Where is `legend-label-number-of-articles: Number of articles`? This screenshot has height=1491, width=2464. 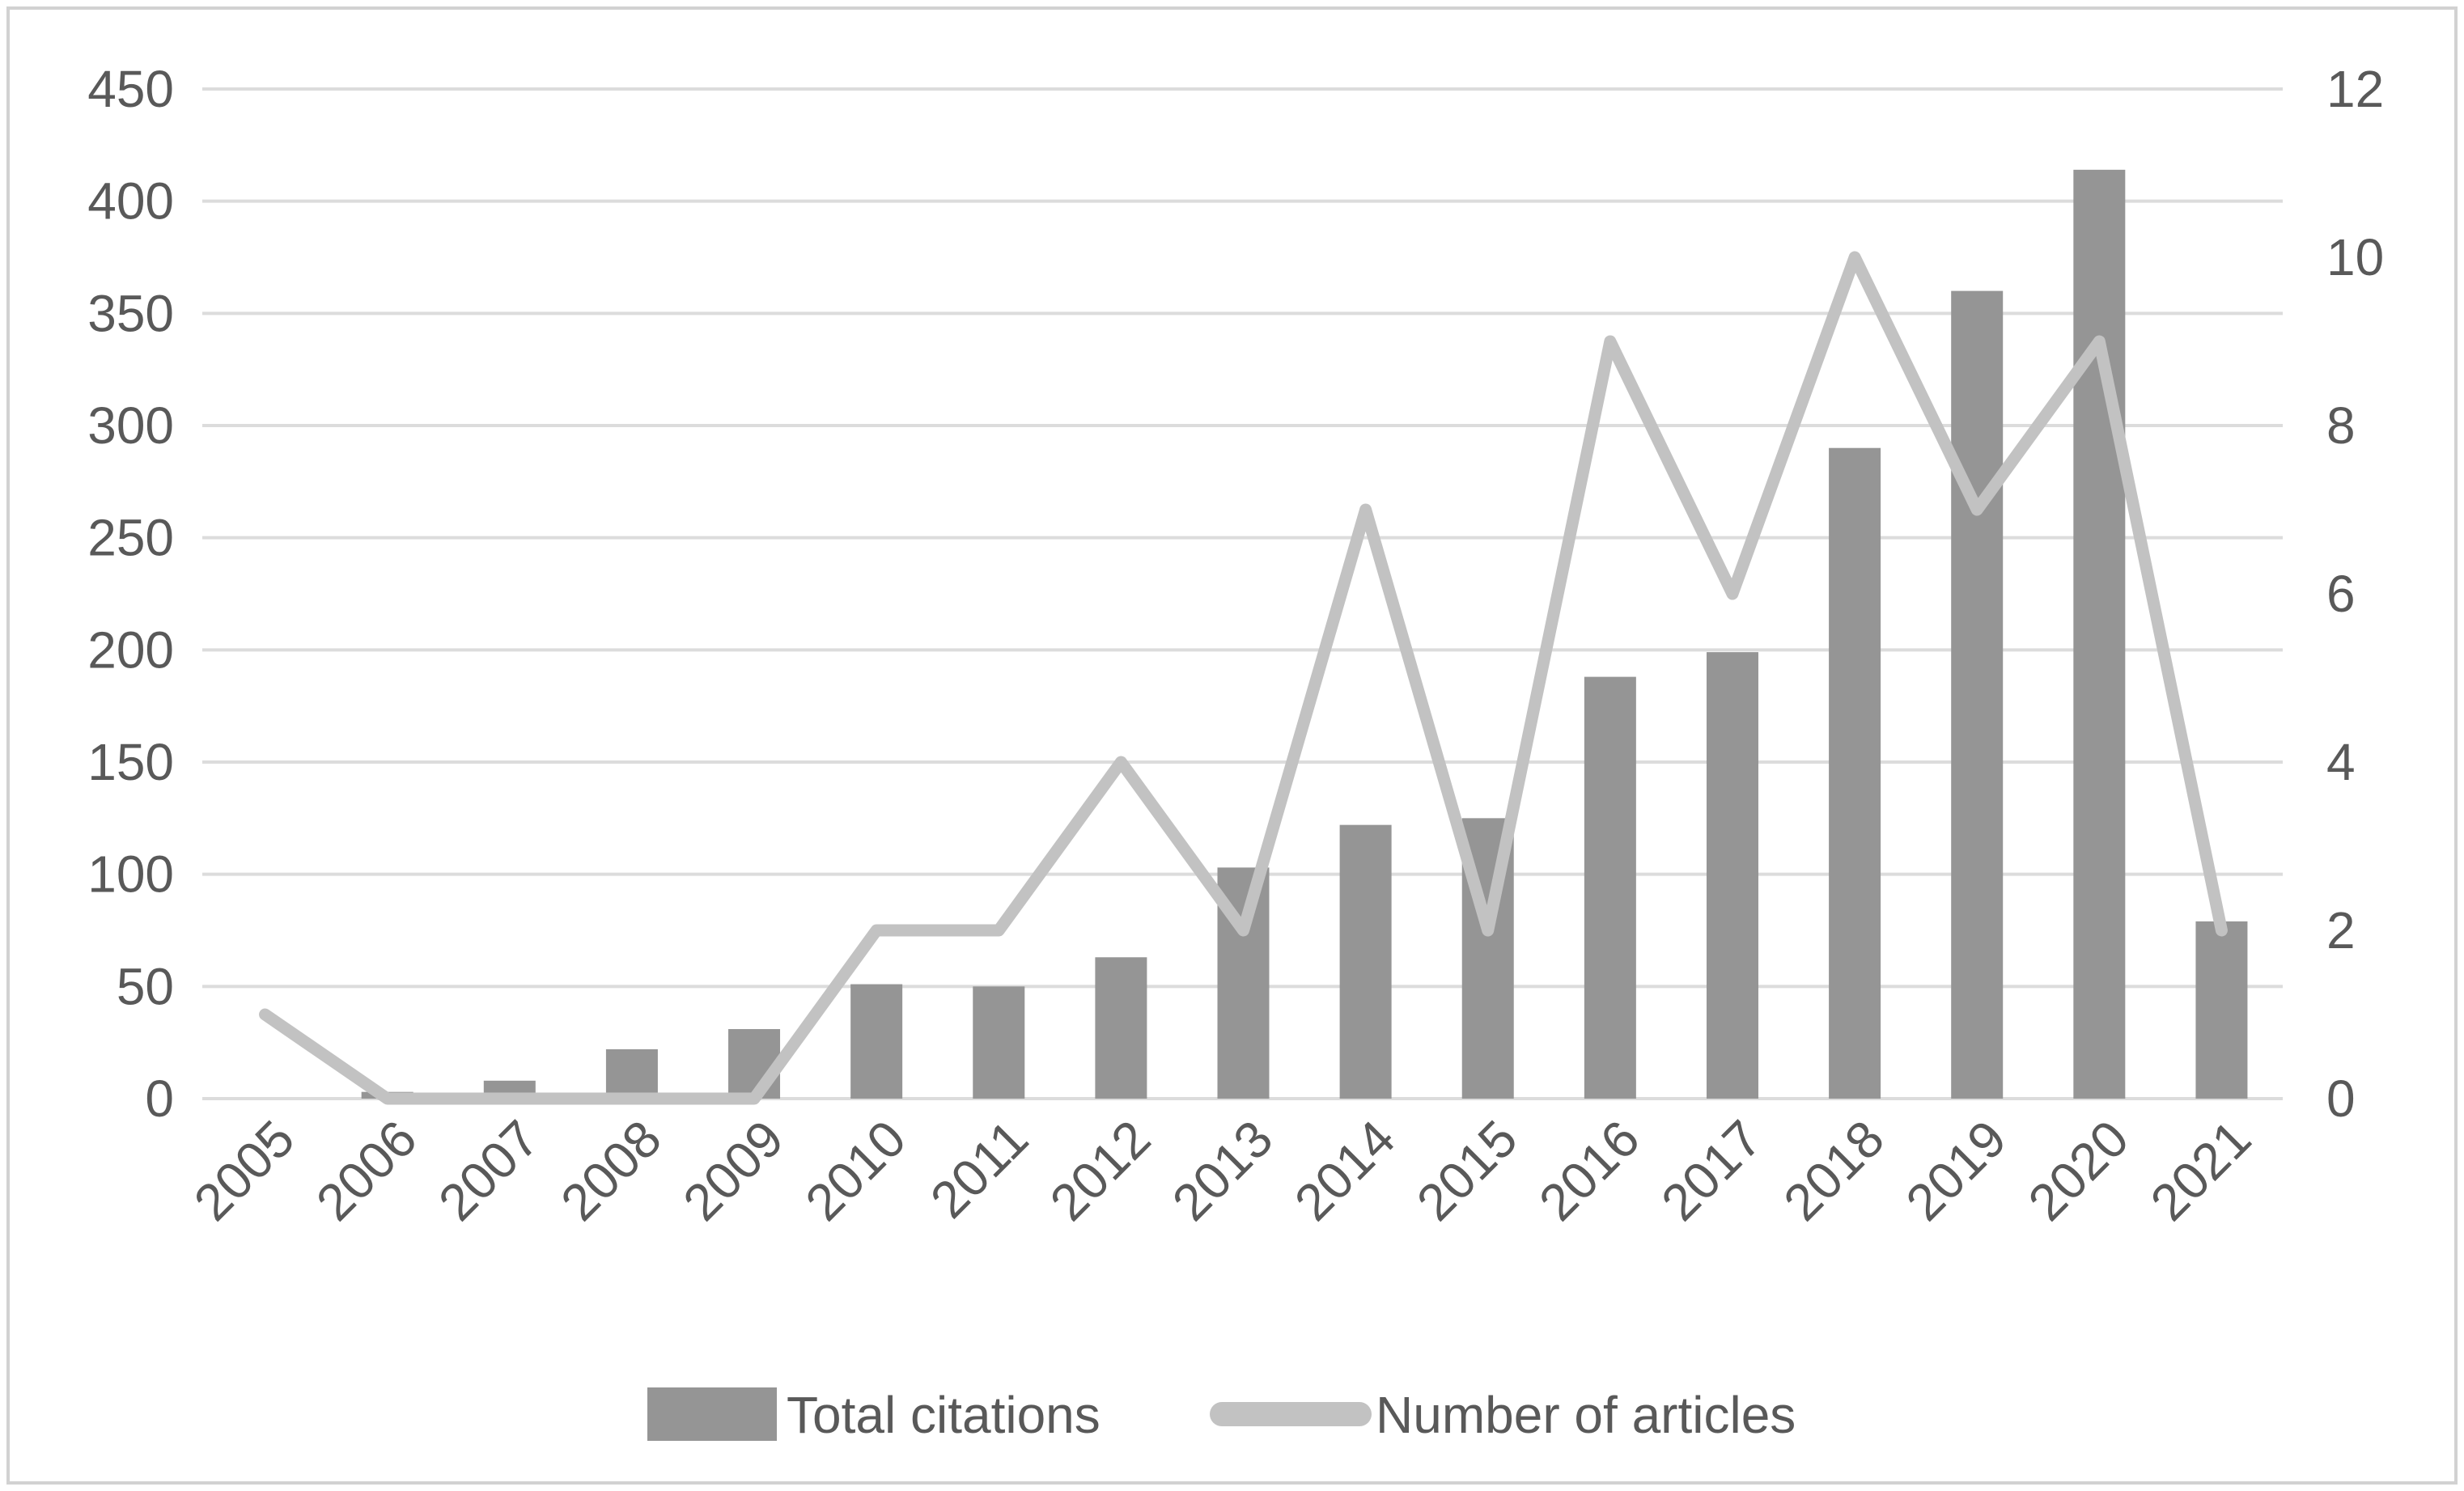
legend-label-number-of-articles: Number of articles is located at coordinates (1586, 1415).